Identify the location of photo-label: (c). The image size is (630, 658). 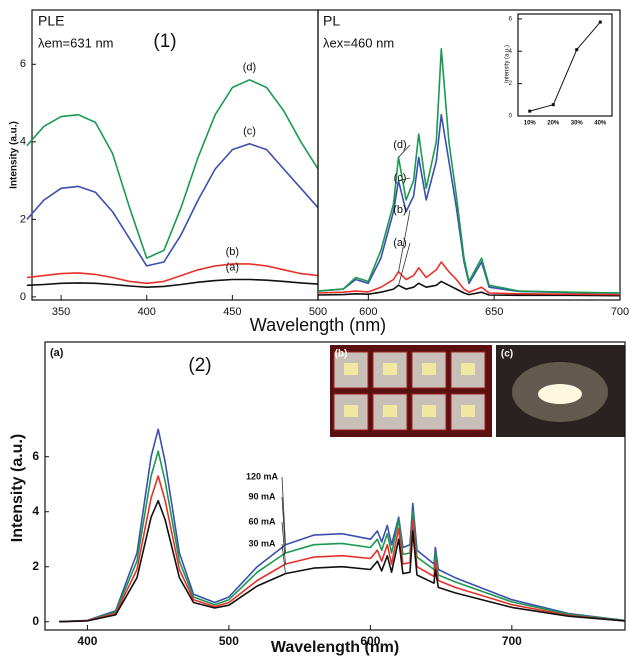
(507, 354).